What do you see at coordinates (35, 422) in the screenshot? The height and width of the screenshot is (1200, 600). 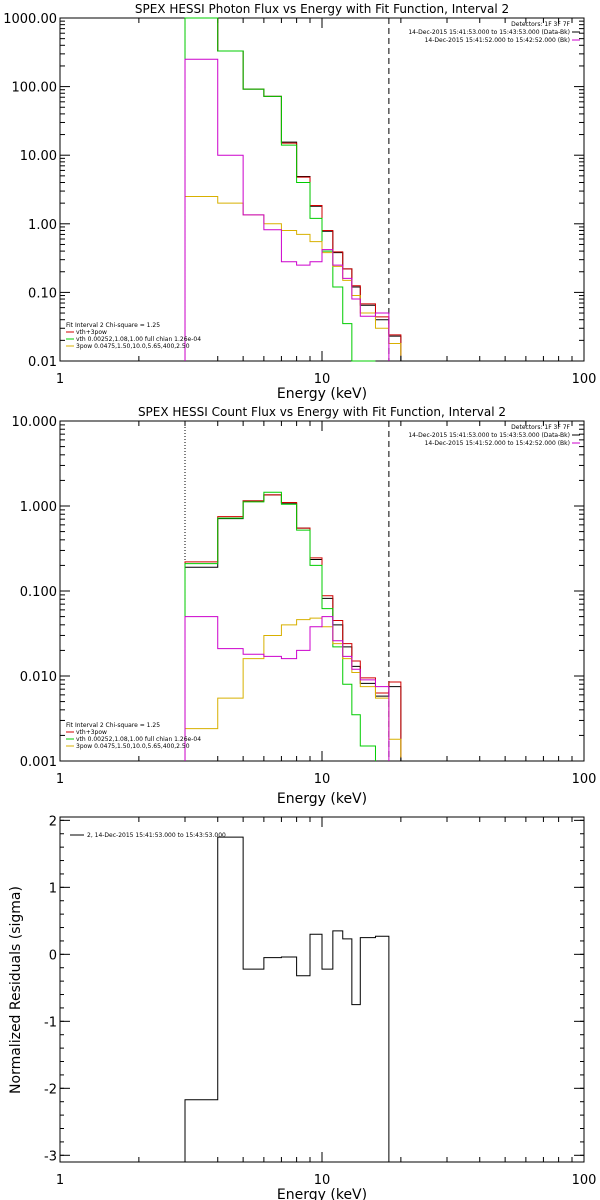 I see `y-tick-label: 10.000` at bounding box center [35, 422].